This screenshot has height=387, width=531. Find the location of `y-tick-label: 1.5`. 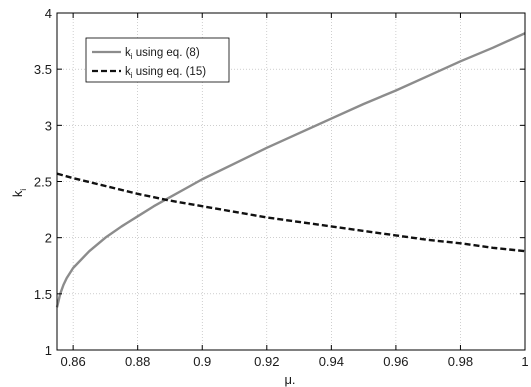

y-tick-label: 1.5 is located at coordinates (43, 294).